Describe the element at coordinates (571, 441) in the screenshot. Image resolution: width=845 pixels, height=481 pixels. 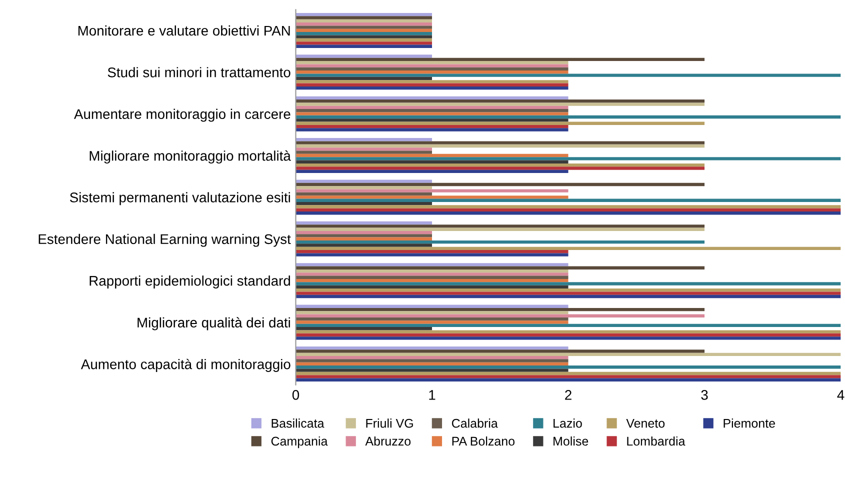
I see `legend-label: Molise` at that location.